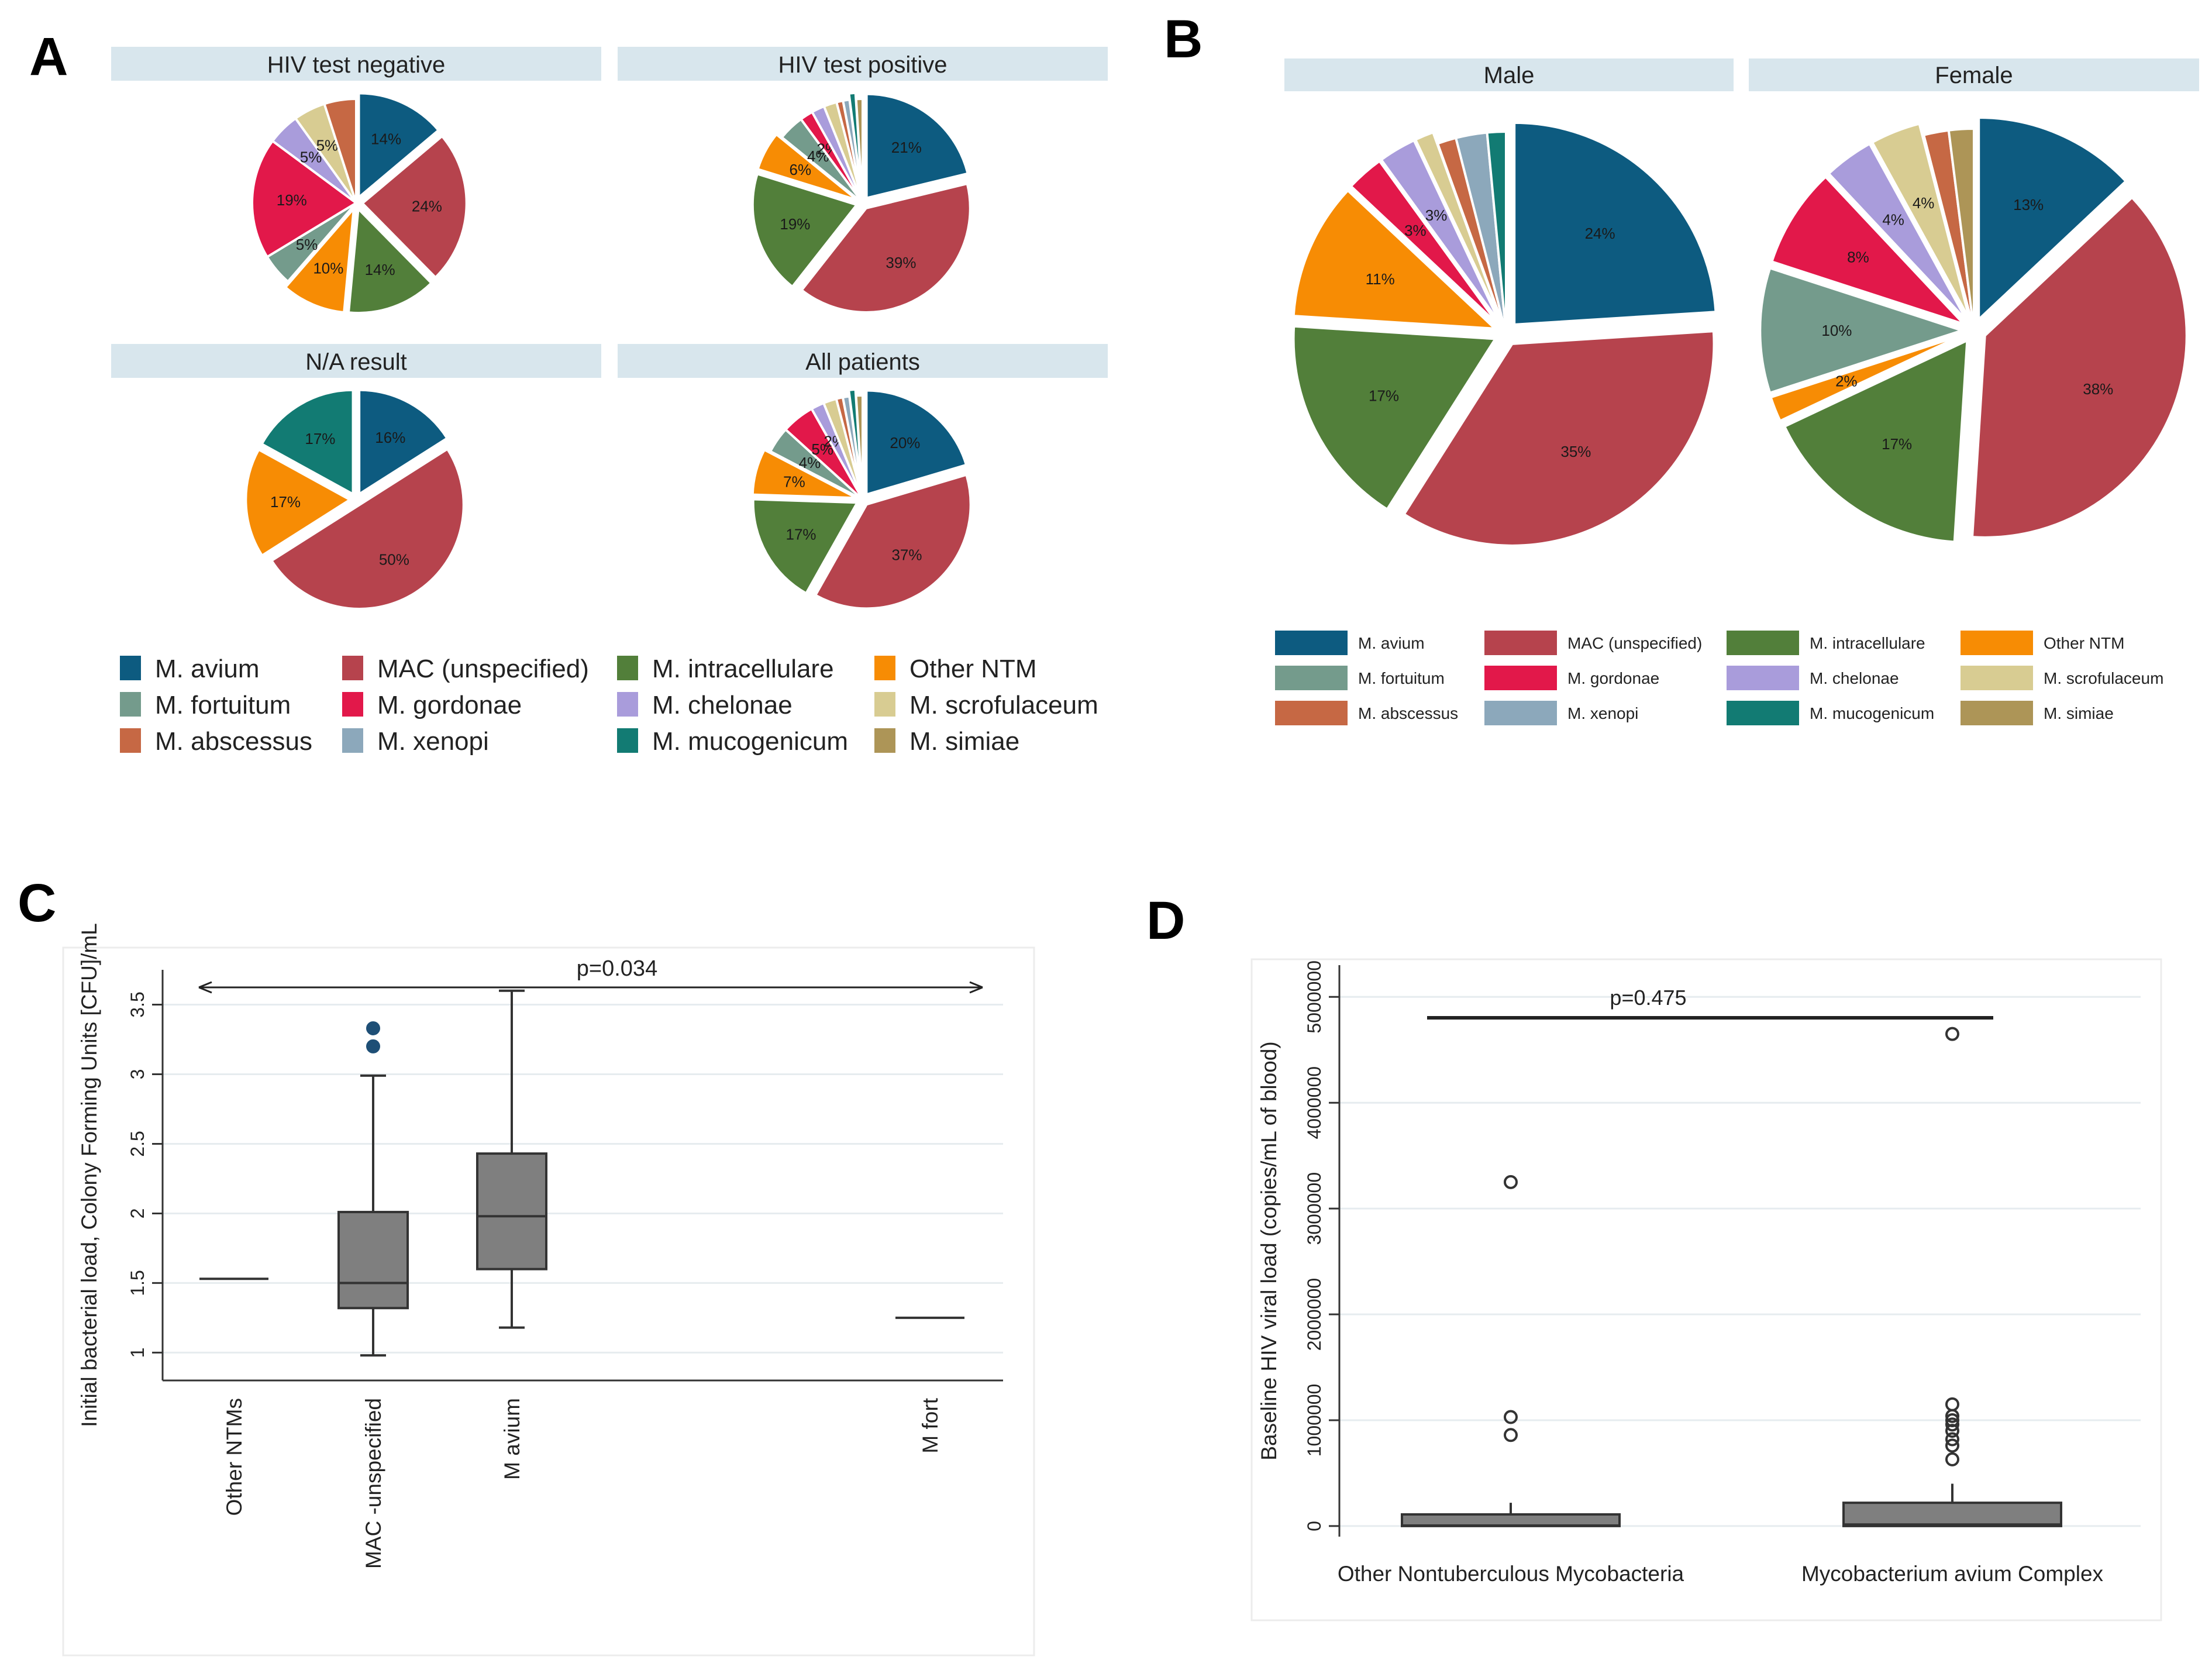 This screenshot has height=1670, width=2212. Describe the element at coordinates (1380, 279) in the screenshot. I see `pie-slice-label: 11%` at that location.